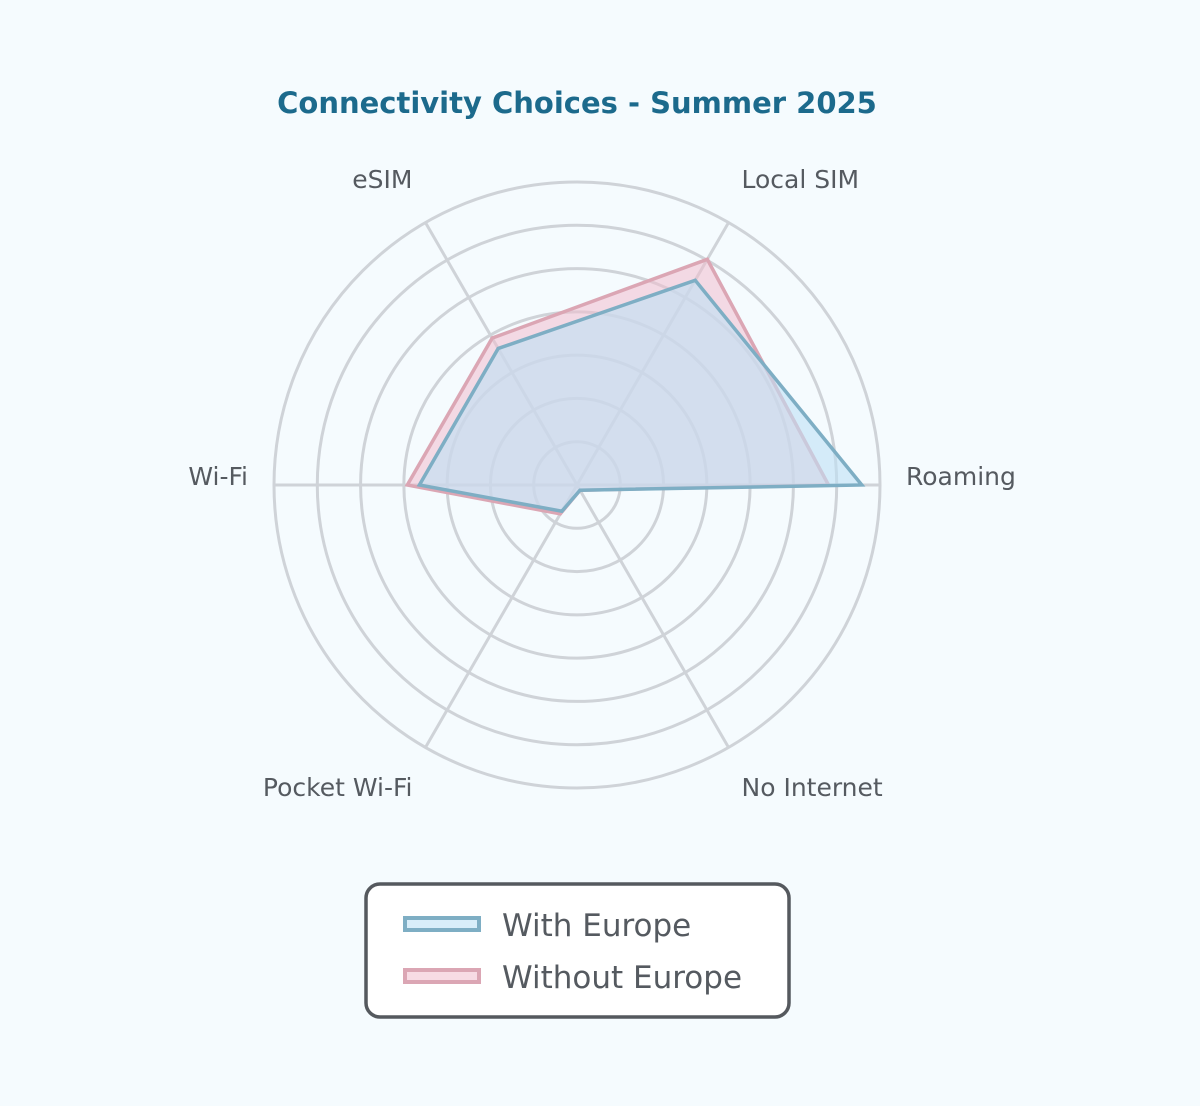  I want to click on legend-label-with-europe: With Europe, so click(596, 926).